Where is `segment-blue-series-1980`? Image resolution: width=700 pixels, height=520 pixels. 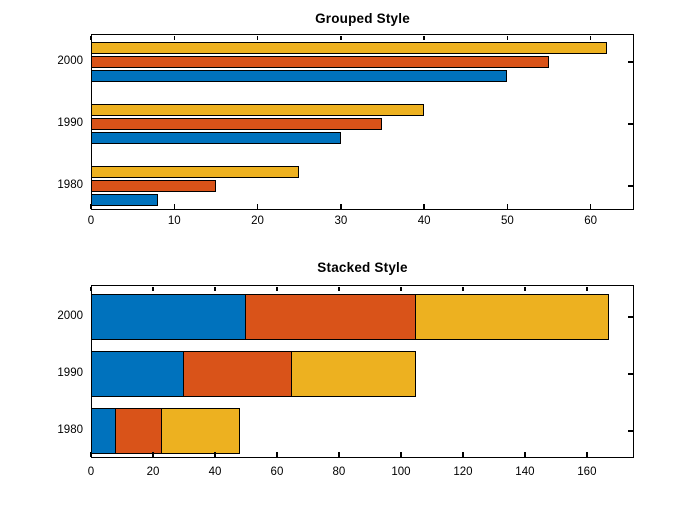
segment-blue-series-1980 is located at coordinates (103, 431).